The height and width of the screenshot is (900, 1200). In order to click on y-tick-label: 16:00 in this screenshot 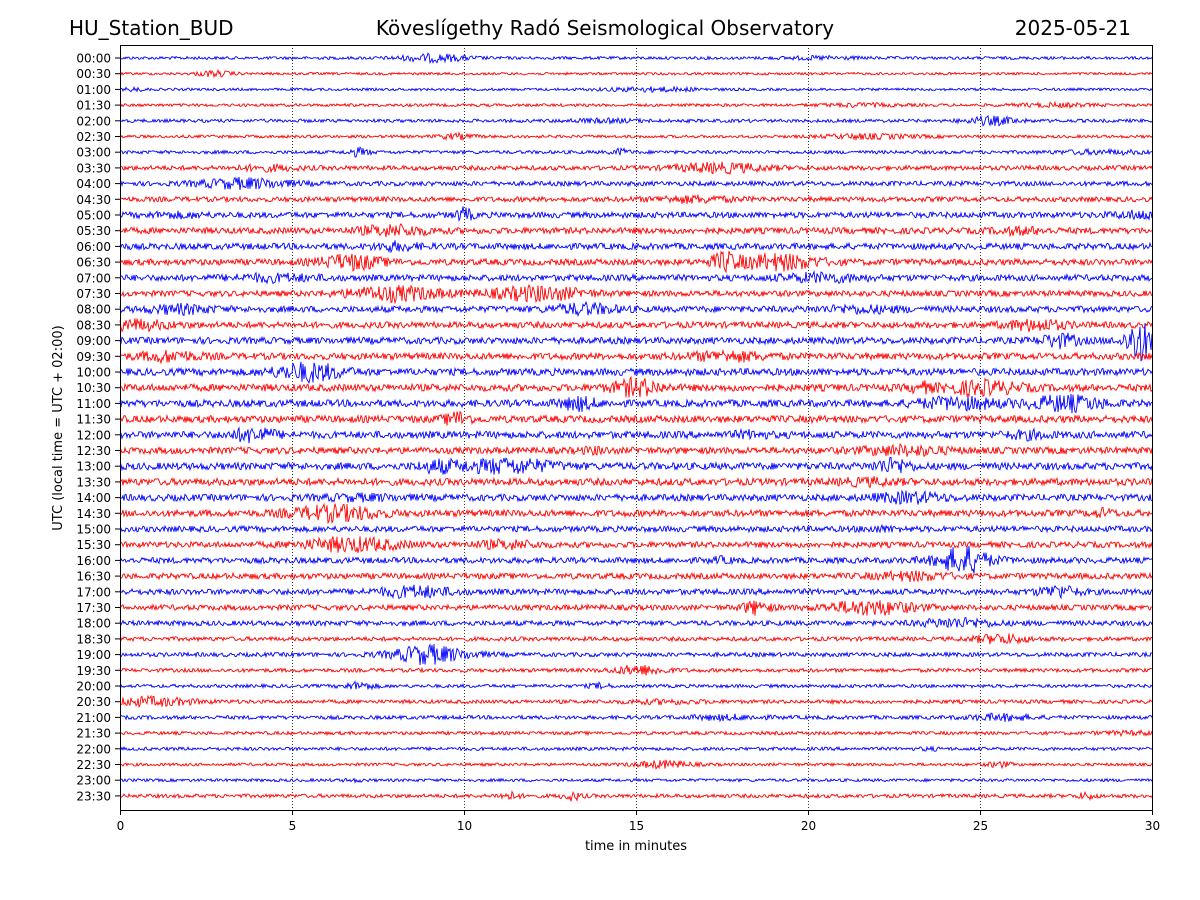, I will do `click(93, 561)`.